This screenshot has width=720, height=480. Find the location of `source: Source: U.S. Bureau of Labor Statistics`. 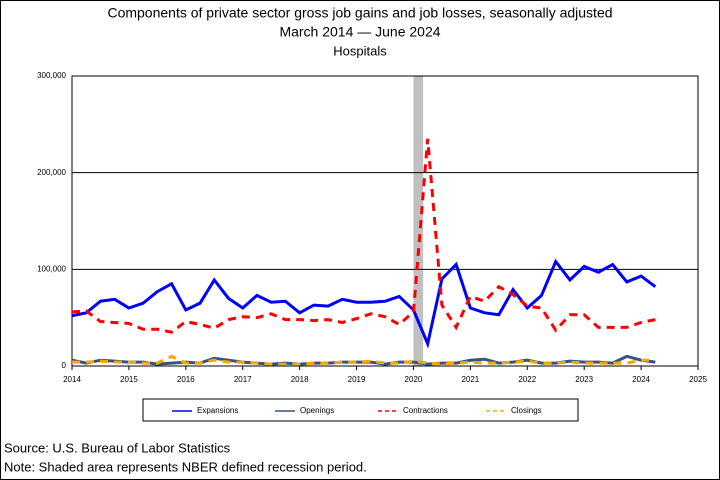

source: Source: U.S. Bureau of Labor Statistics is located at coordinates (117, 447).